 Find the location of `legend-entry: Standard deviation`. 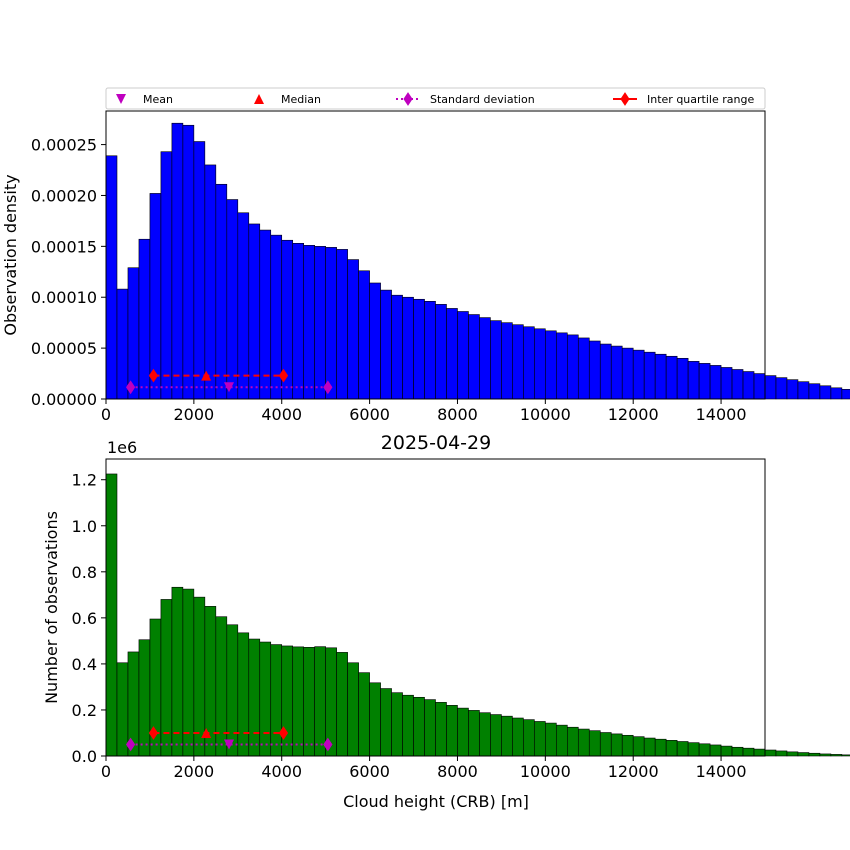

legend-entry: Standard deviation is located at coordinates (465, 99).